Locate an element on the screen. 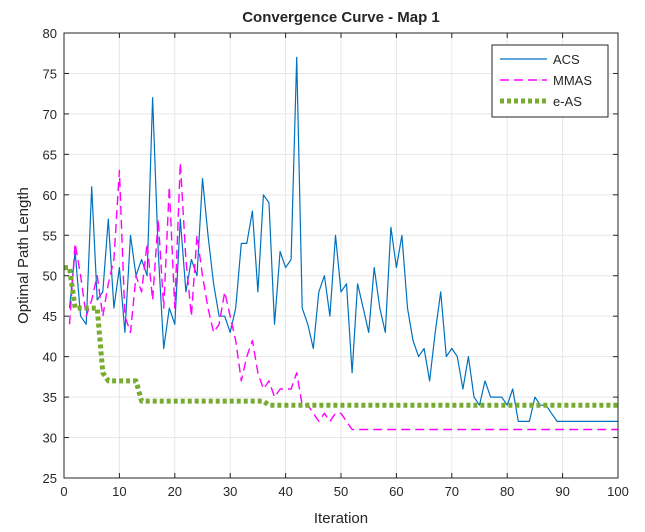  y-tick-label: 40 is located at coordinates (50, 357).